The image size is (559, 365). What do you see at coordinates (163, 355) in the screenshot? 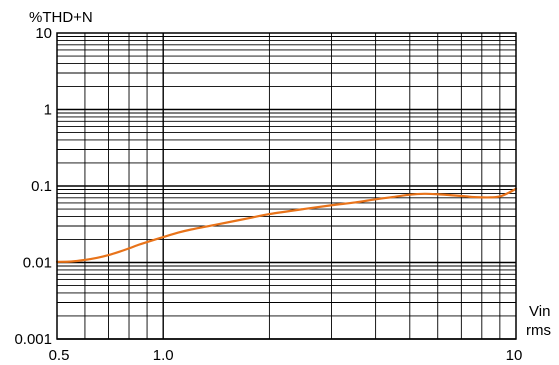
I see `x-tick-label: 1.0` at bounding box center [163, 355].